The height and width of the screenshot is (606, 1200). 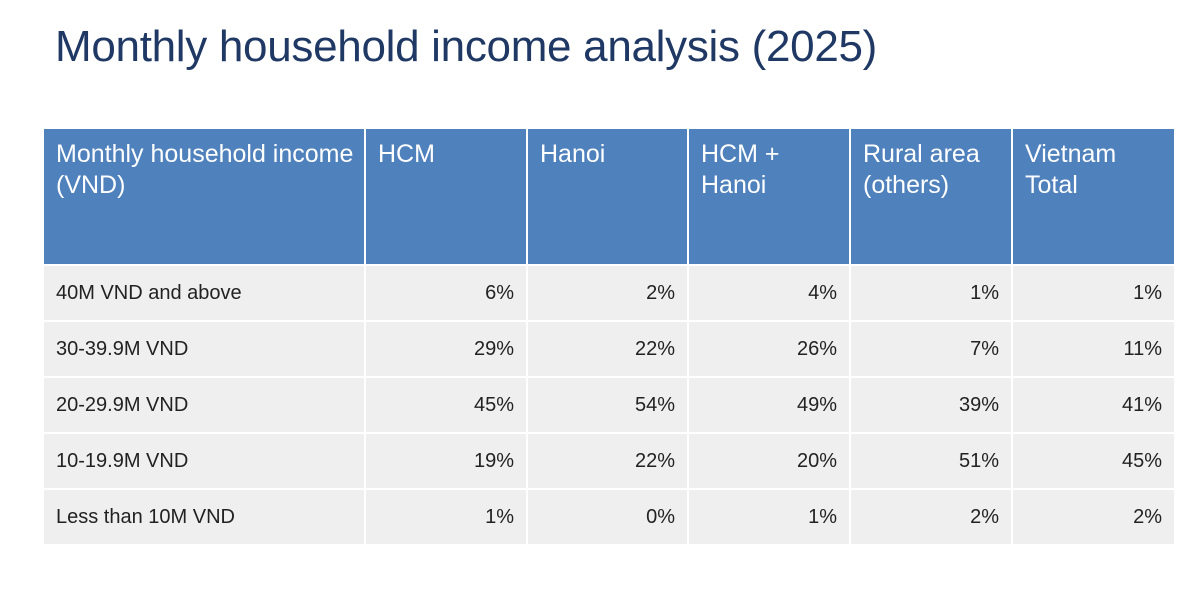 I want to click on cell: 41%, so click(x=1093, y=405).